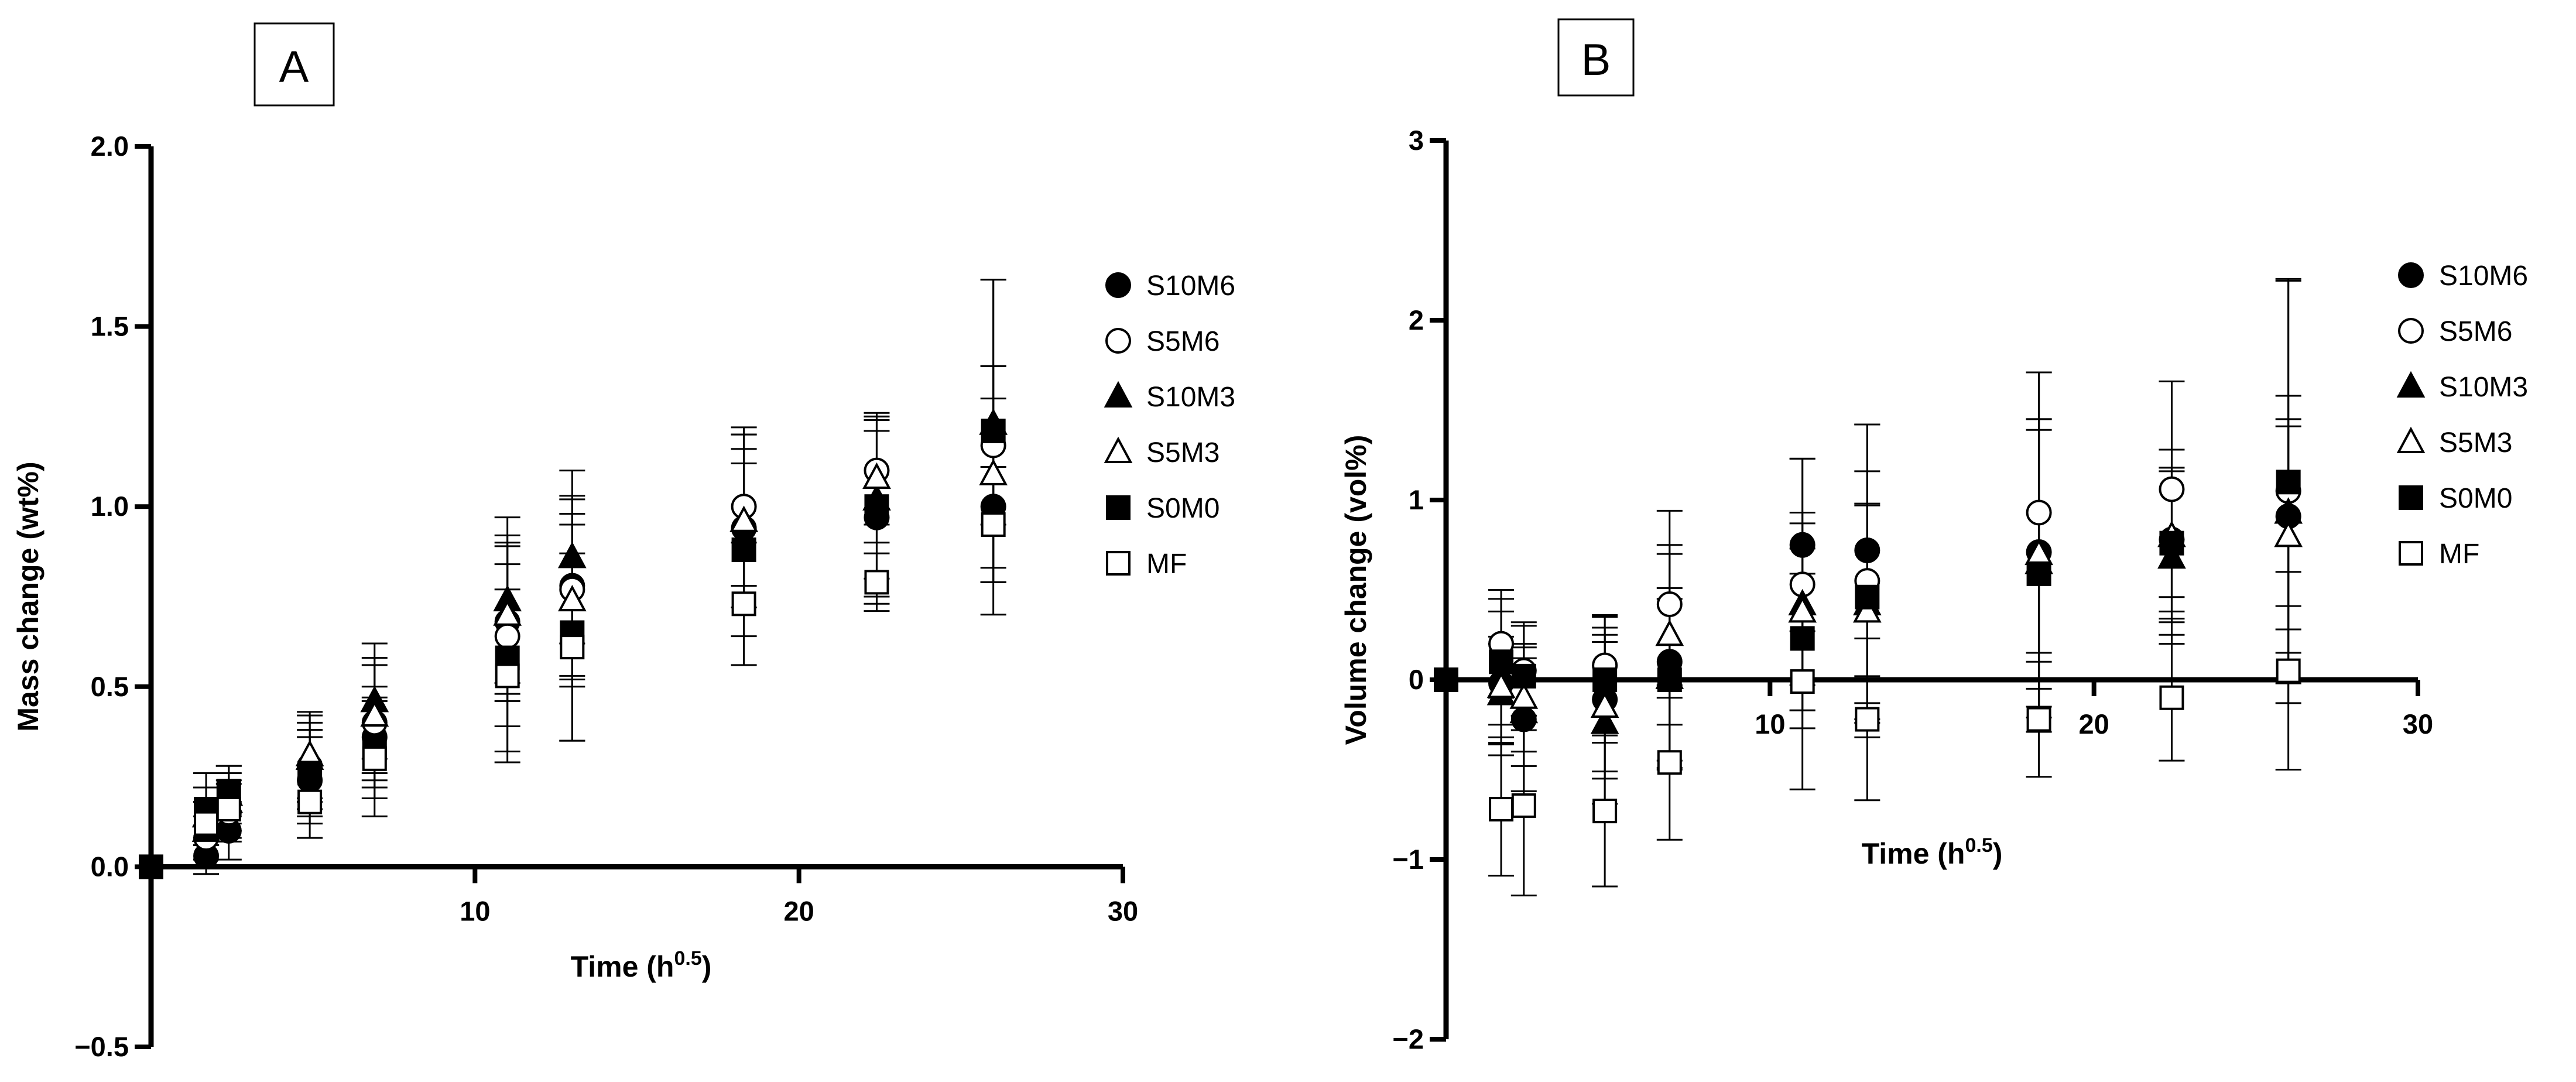 This screenshot has width=2576, height=1082. I want to click on y-tick-label-3: 1.0, so click(110, 506).